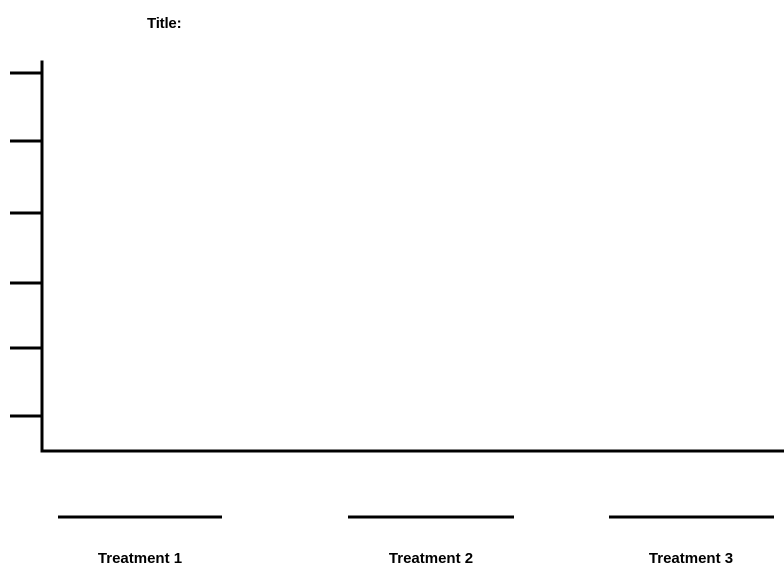  What do you see at coordinates (431, 558) in the screenshot?
I see `category-label-2: Treatment 2` at bounding box center [431, 558].